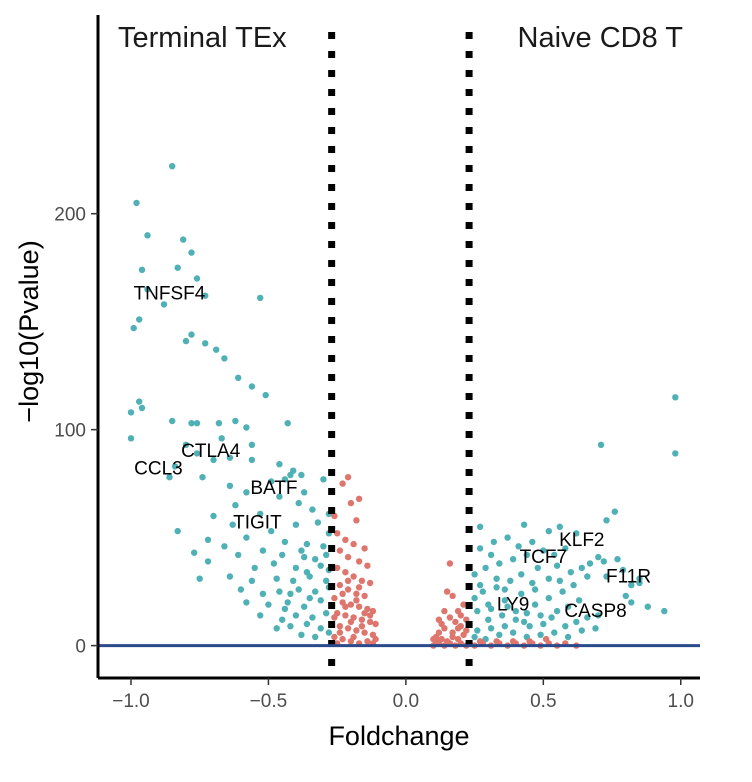 This screenshot has height=782, width=752. Describe the element at coordinates (170, 294) in the screenshot. I see `gene-label: TNFSF4` at that location.